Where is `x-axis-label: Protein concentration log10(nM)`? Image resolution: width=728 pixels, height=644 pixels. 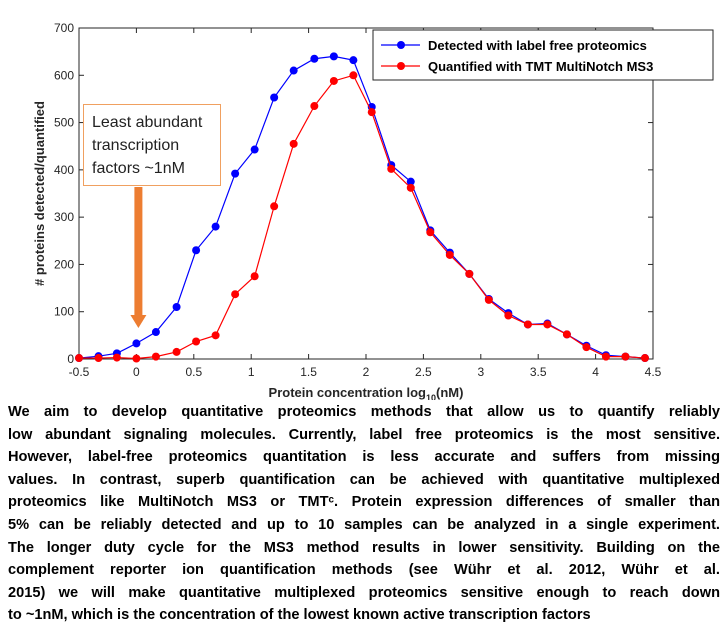 x-axis-label: Protein concentration log10(nM) is located at coordinates (366, 392).